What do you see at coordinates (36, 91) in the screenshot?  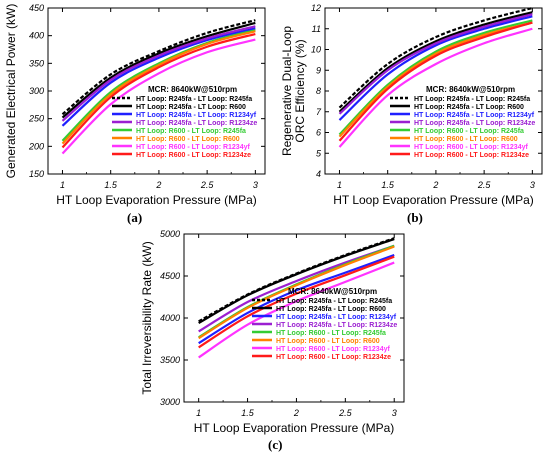 I see `y-tick-label: 300` at bounding box center [36, 91].